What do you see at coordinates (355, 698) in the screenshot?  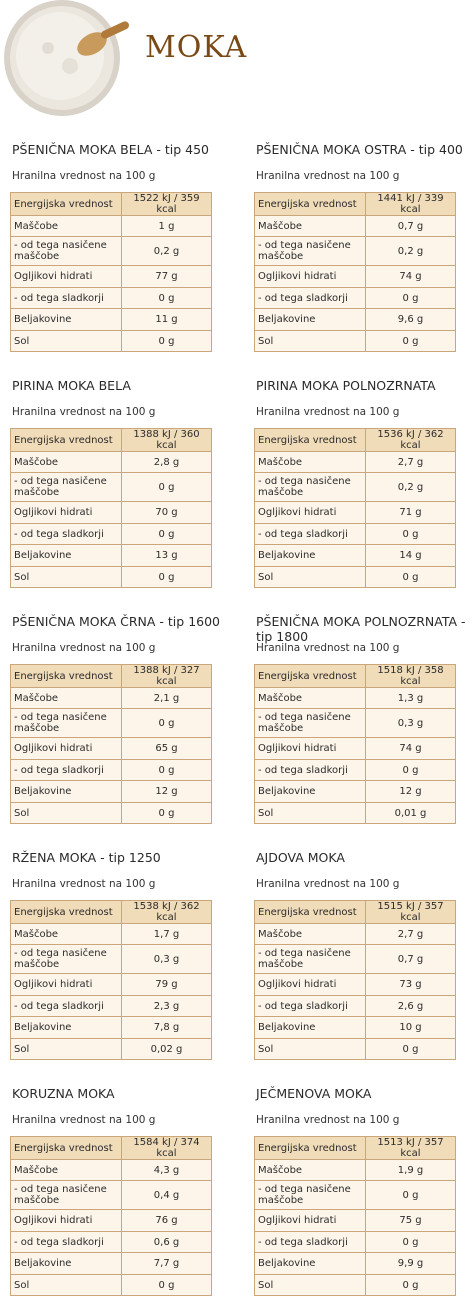 I see `table-row: Maščobe 1,3 g` at bounding box center [355, 698].